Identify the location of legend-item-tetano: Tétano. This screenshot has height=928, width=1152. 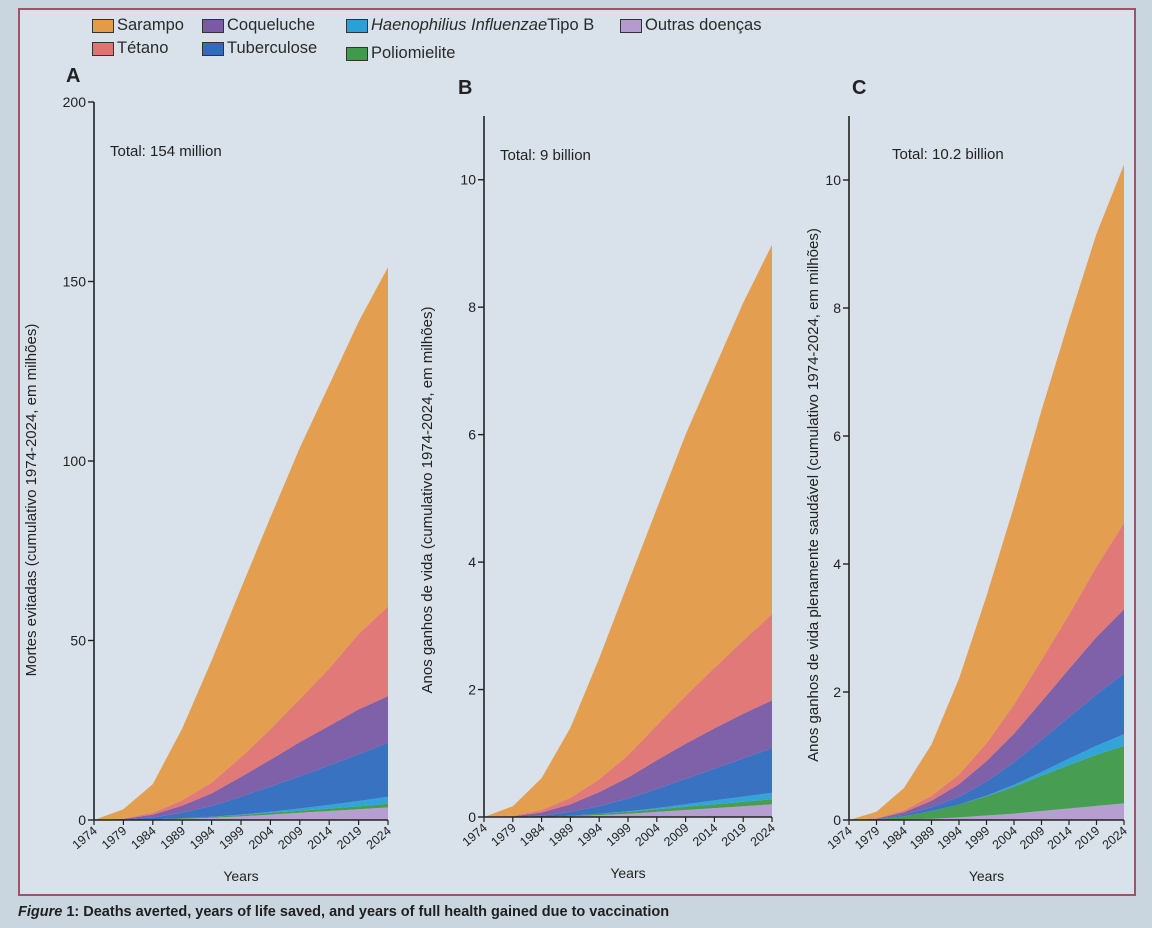
(130, 48).